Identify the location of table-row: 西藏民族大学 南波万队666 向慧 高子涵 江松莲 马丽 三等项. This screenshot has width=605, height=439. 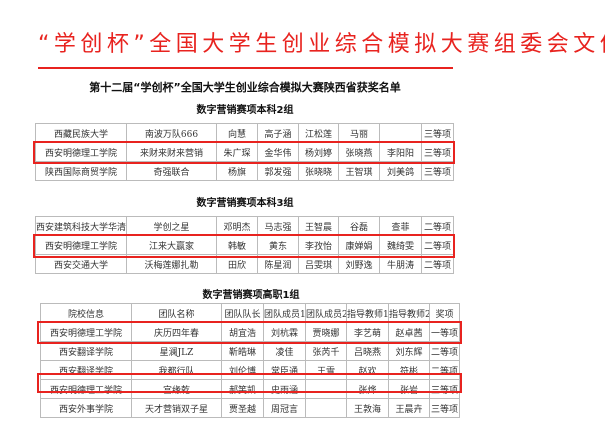
(244, 133).